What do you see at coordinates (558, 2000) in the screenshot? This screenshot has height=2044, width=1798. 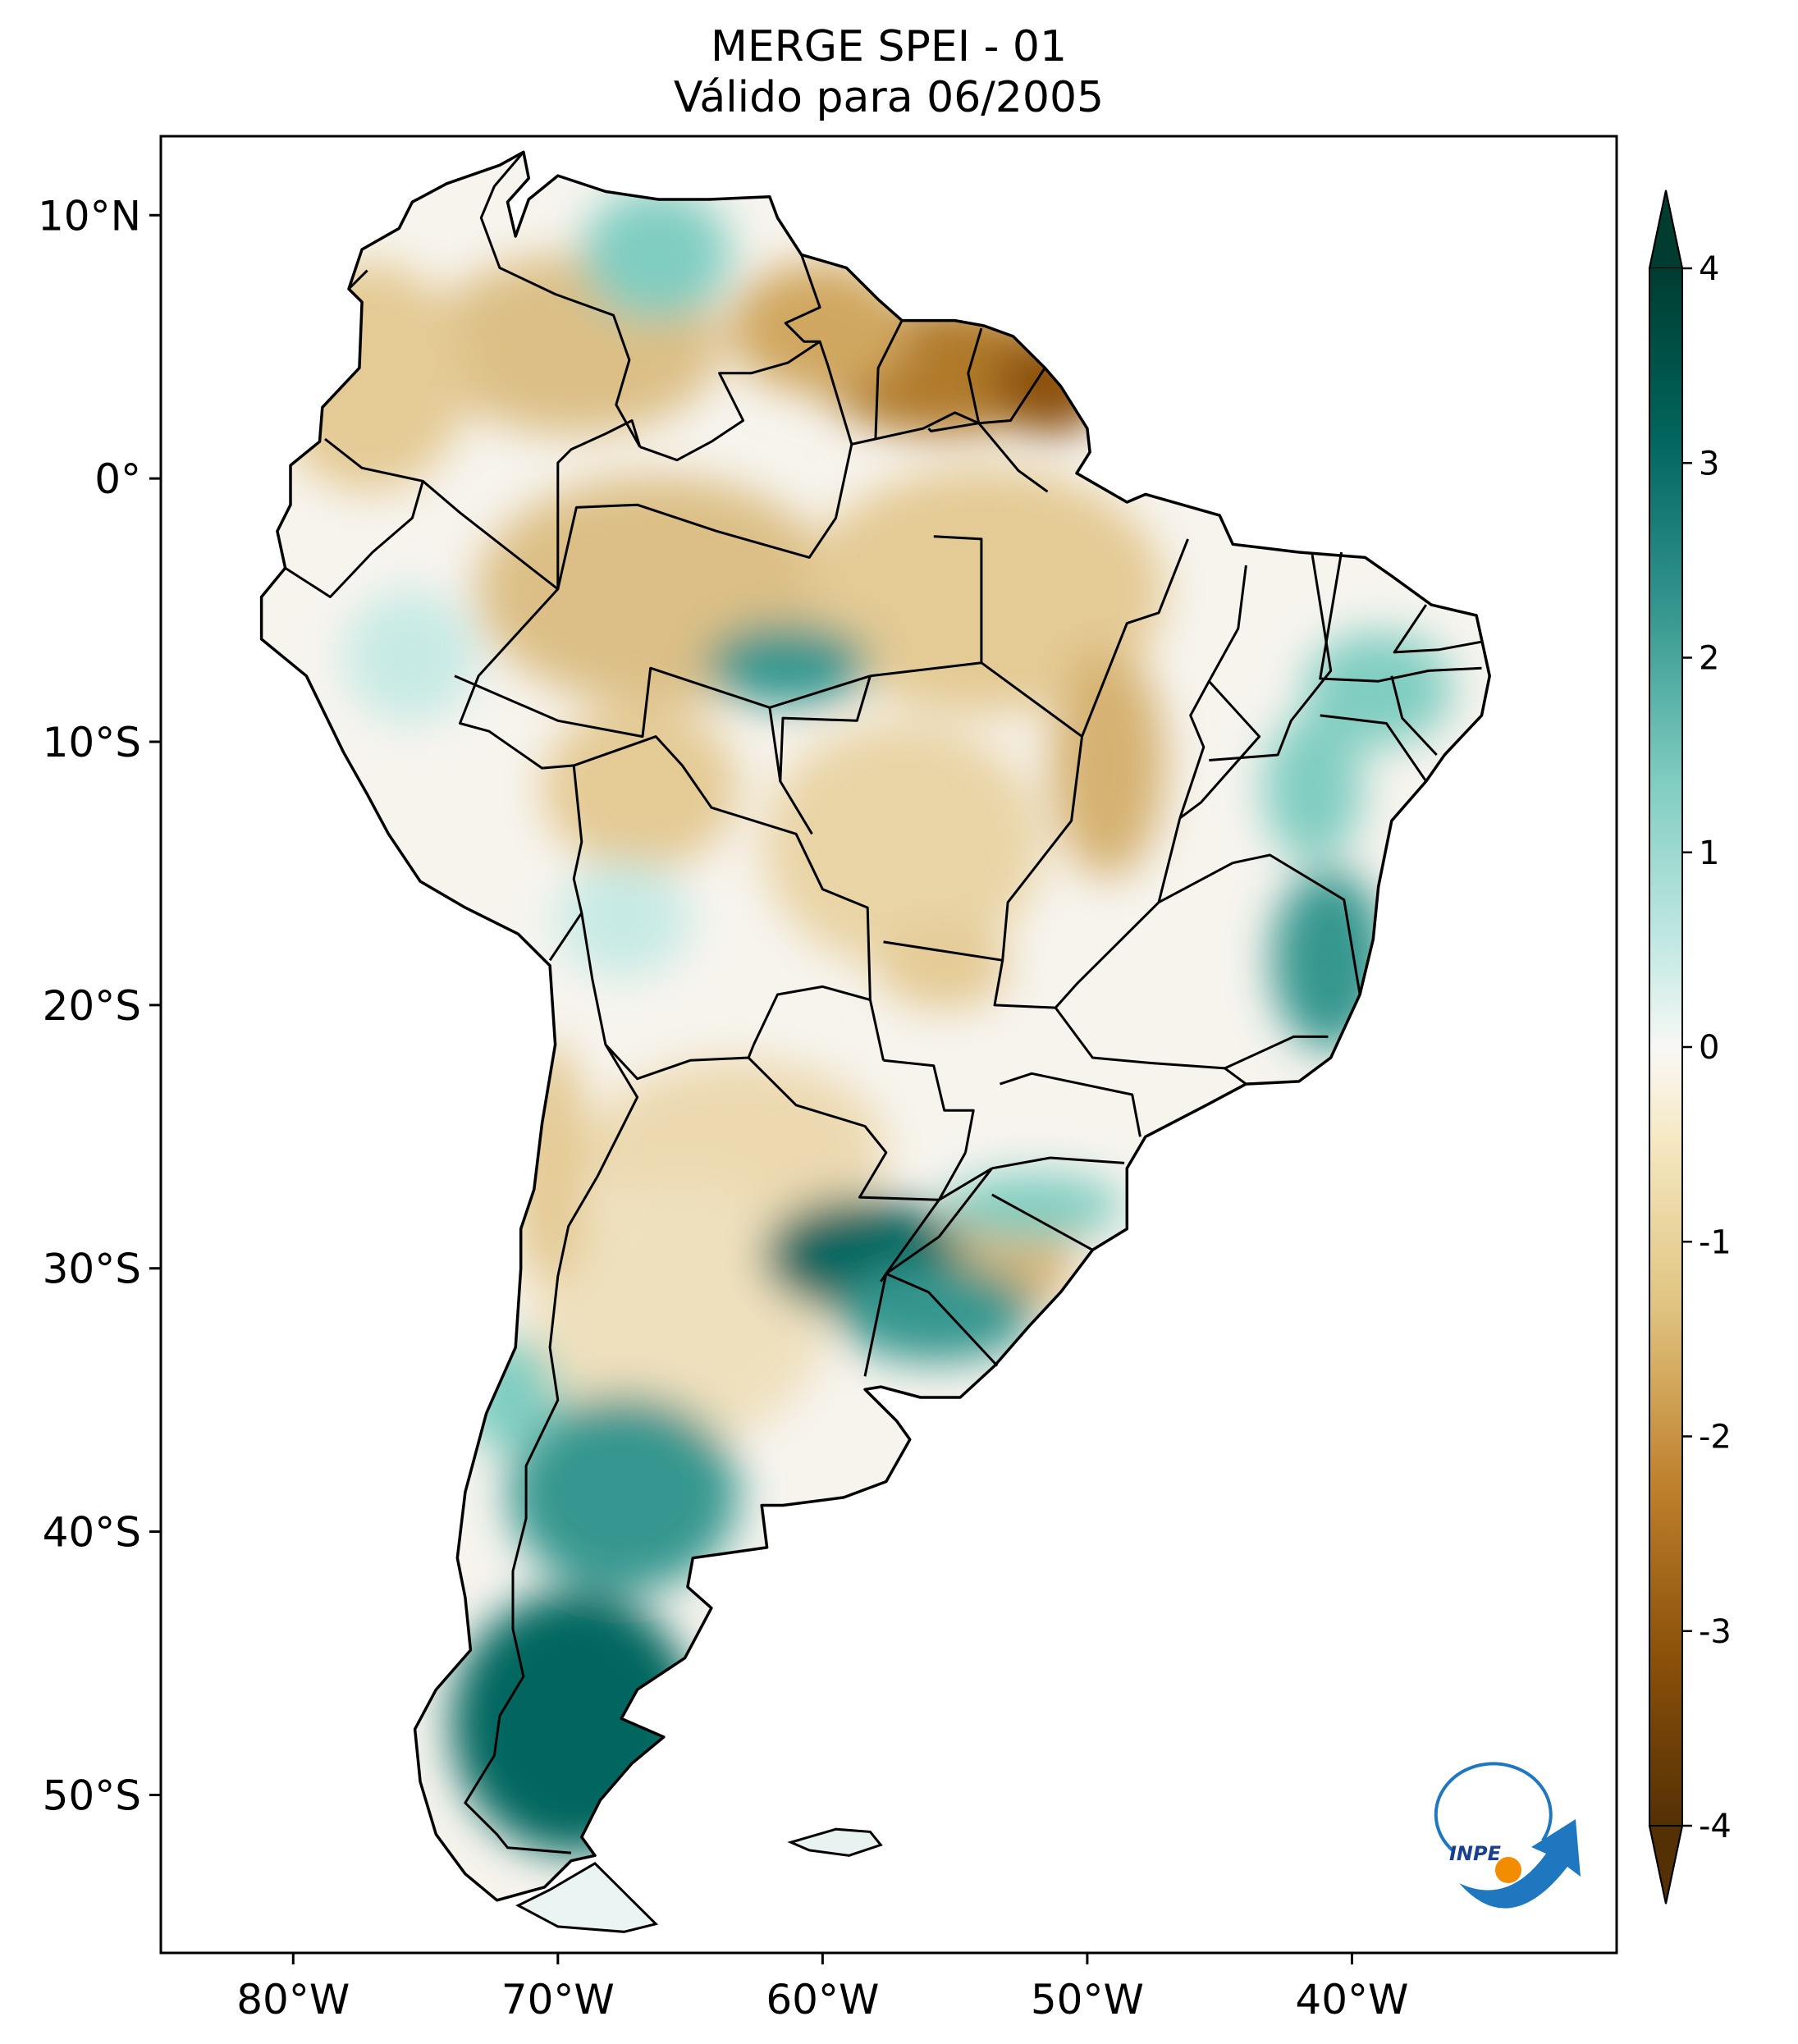 I see `lon-tick-label: 70°W` at bounding box center [558, 2000].